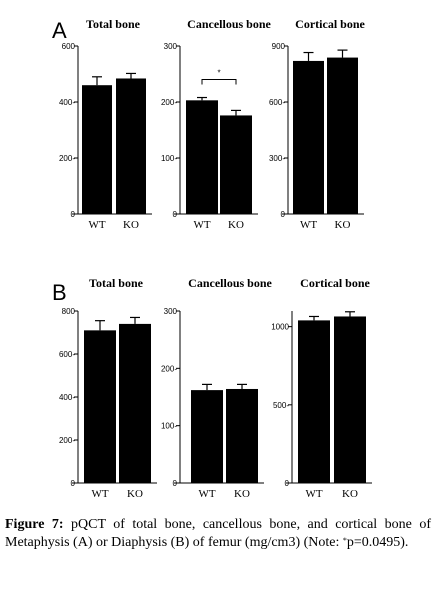 The width and height of the screenshot is (437, 594). I want to click on chart-panel-5: Cancellous bone 0 100- 200- 300 WT KO, so click(217, 388).